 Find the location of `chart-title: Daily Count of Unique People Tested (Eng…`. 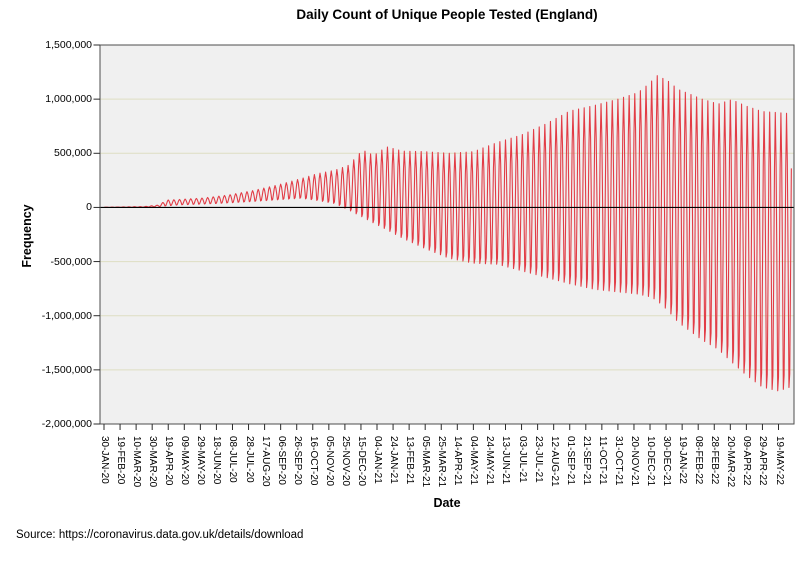

chart-title: Daily Count of Unique People Tested (Eng… is located at coordinates (447, 14).